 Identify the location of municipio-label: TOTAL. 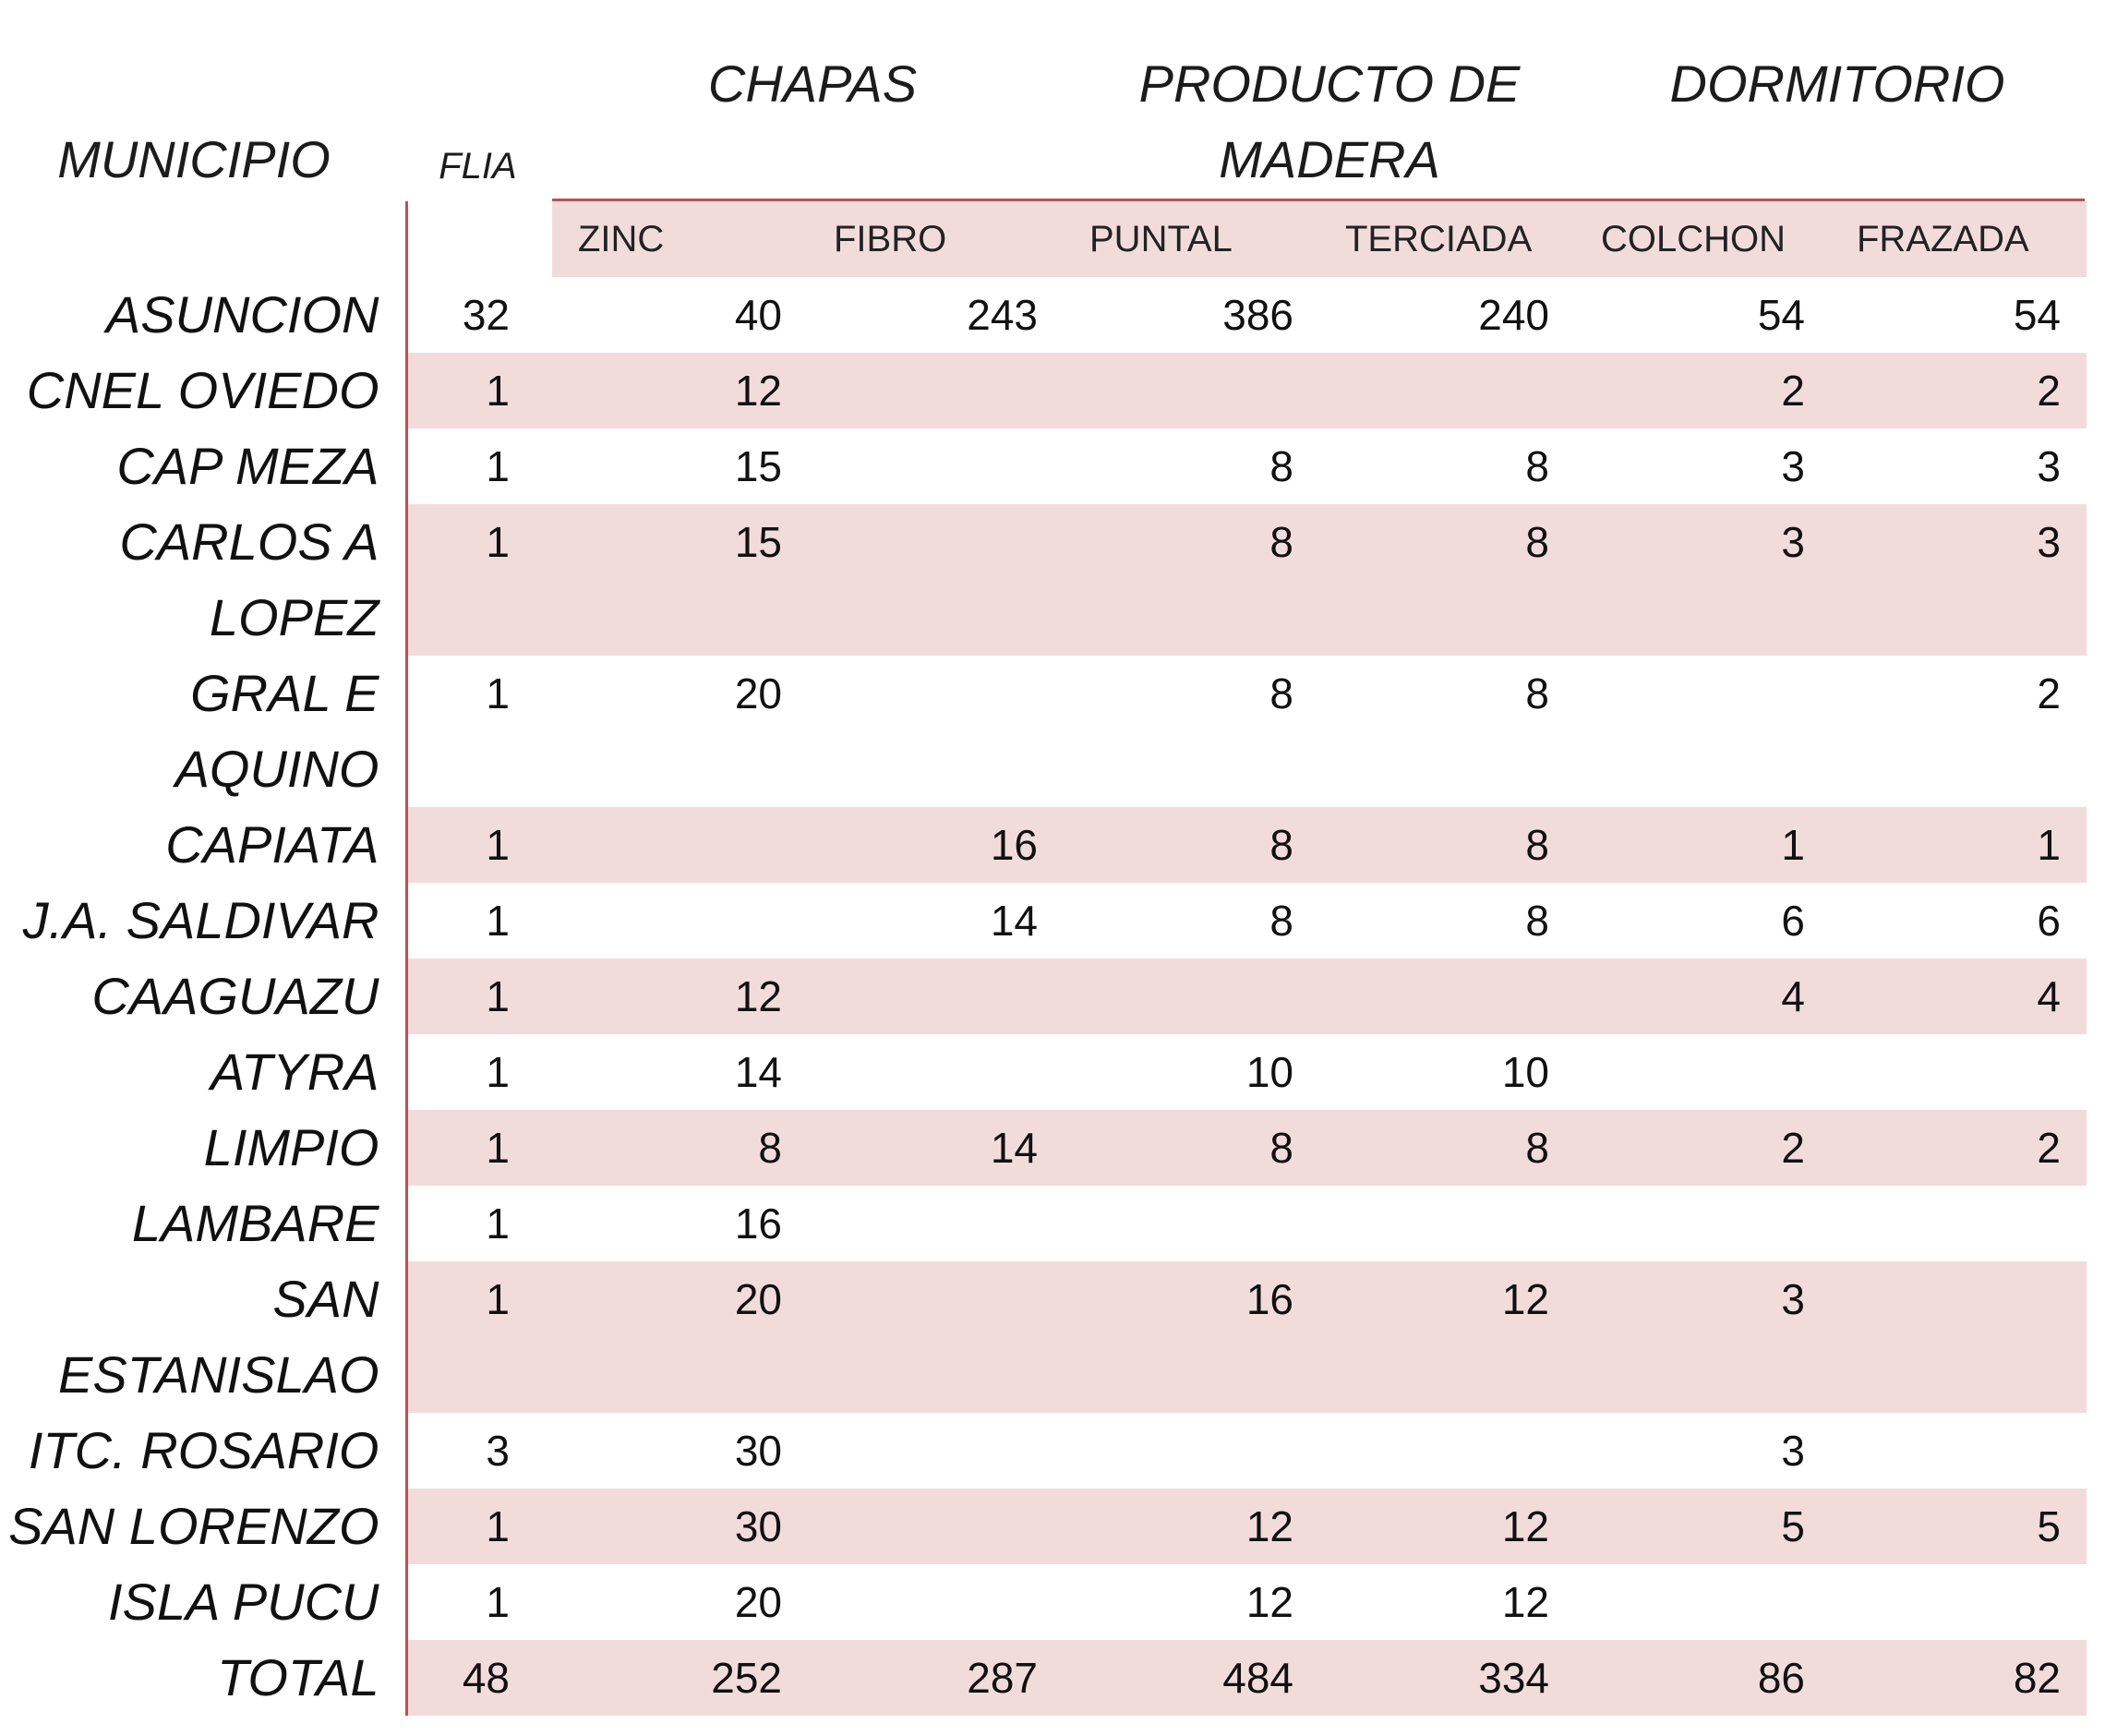
(298, 1677).